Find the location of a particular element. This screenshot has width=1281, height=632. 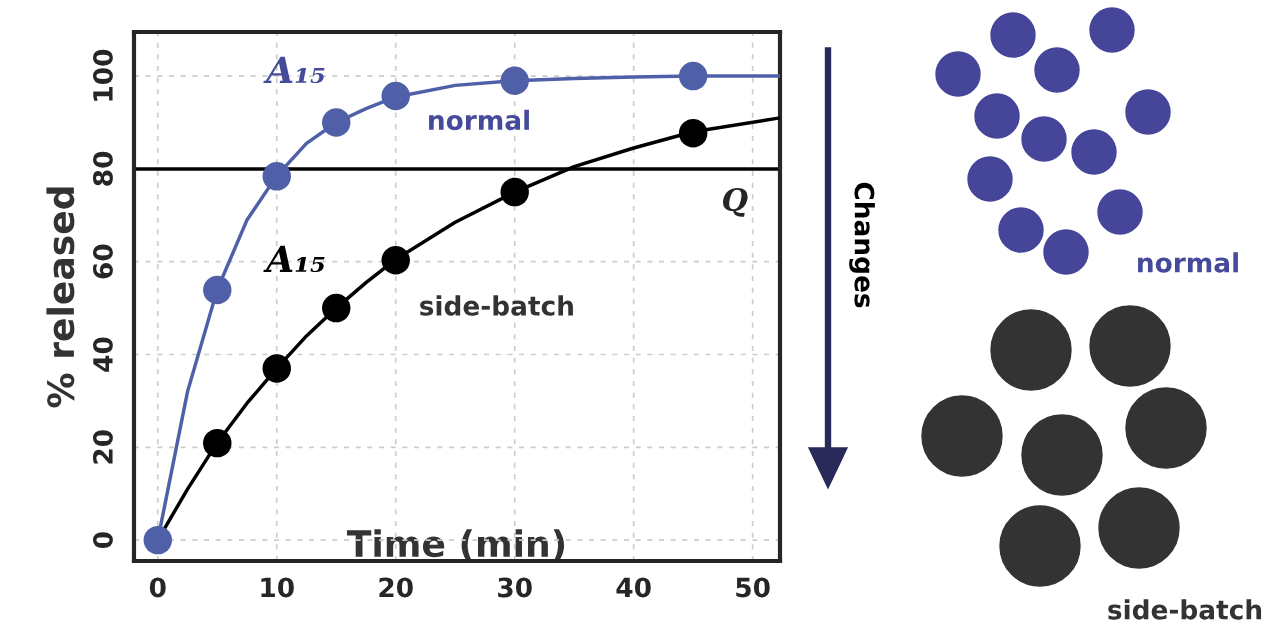

y-tick-label: 80 is located at coordinates (102, 168).